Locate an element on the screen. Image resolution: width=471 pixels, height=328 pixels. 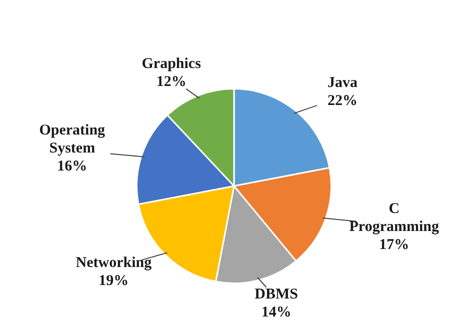
slice-label: Networking is located at coordinates (114, 262).